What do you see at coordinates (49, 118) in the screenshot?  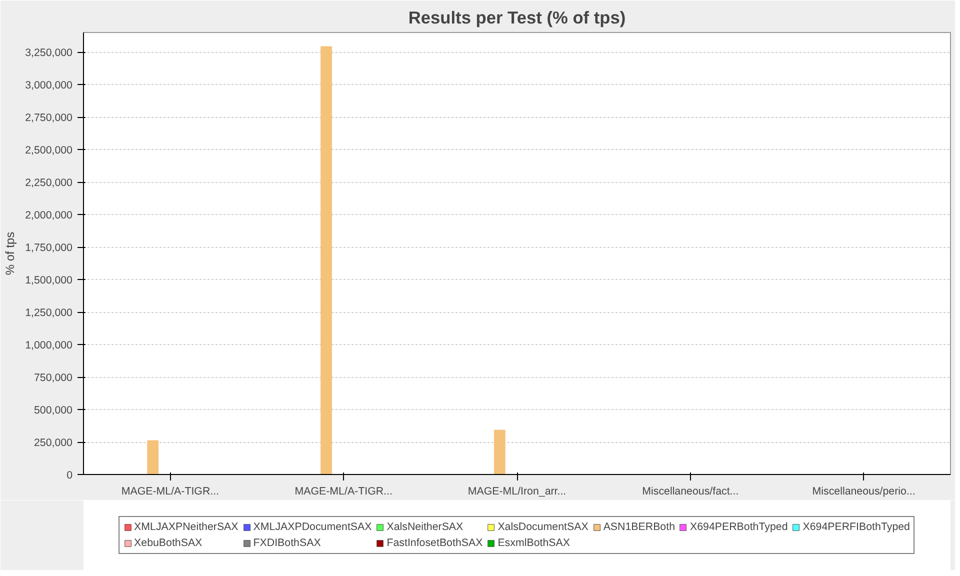 I see `y-tick-label: 2,750,000` at bounding box center [49, 118].